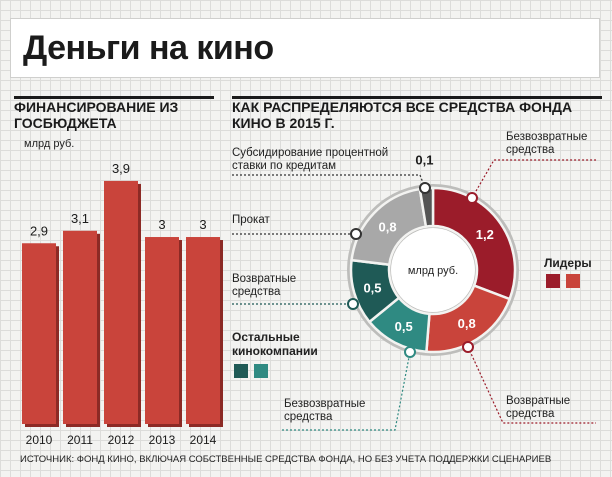 This screenshot has width=612, height=477. Describe the element at coordinates (39, 230) in the screenshot. I see `bar-value-label: 2,9` at that location.